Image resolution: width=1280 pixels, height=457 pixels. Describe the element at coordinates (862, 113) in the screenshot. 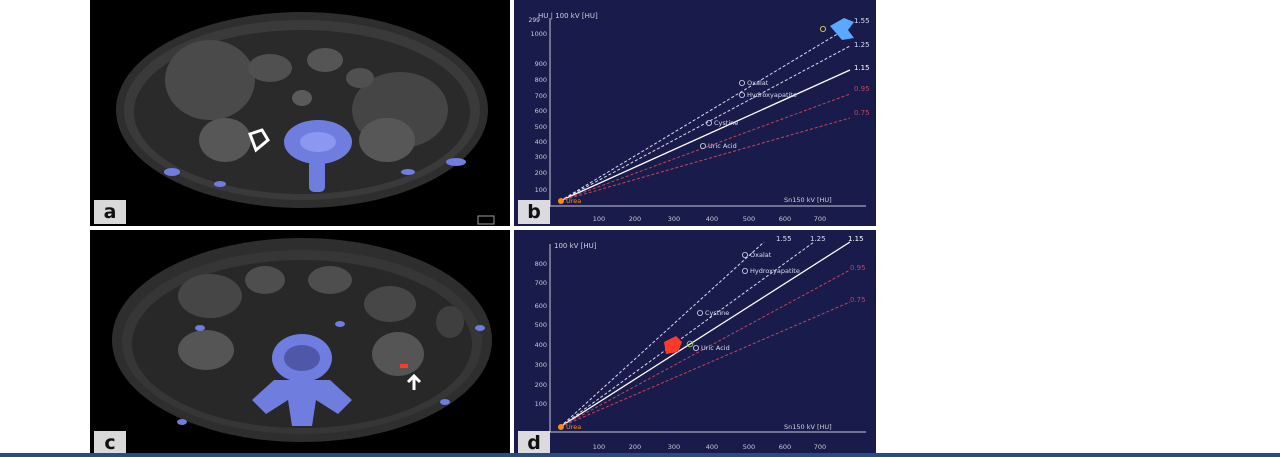

I see `ratio-label-0.75: 0.75` at that location.